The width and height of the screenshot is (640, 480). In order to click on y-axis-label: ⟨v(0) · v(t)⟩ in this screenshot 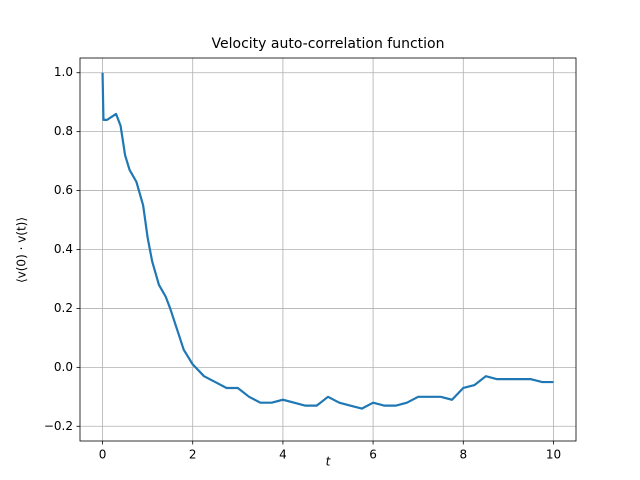, I will do `click(22, 250)`.